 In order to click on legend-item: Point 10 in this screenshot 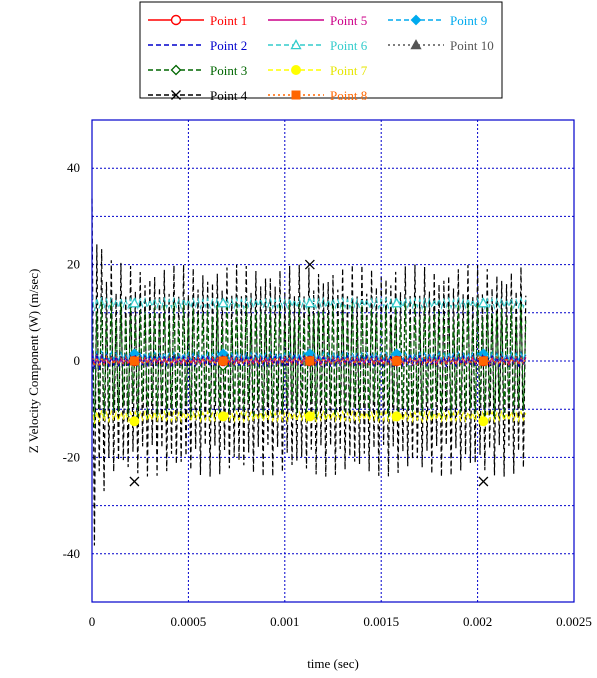, I will do `click(441, 45)`.